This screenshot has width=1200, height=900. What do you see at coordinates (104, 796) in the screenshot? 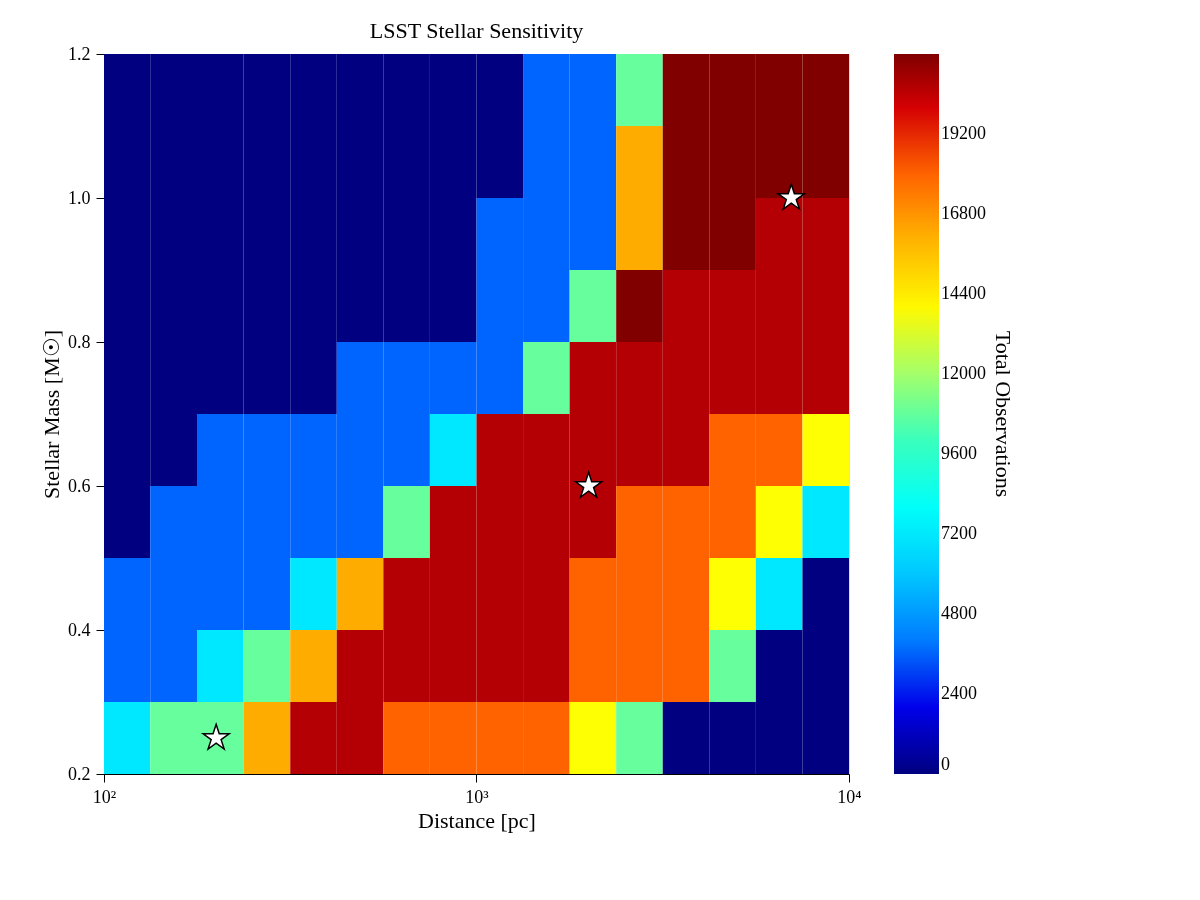
I see `x-tick-label: 10²` at bounding box center [104, 796].